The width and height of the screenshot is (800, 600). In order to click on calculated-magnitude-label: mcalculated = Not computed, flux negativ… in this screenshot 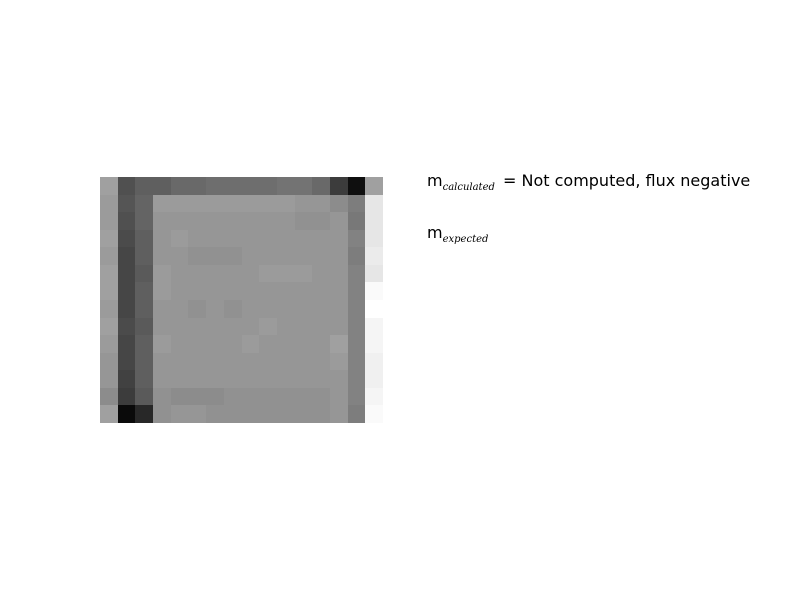, I will do `click(588, 182)`.